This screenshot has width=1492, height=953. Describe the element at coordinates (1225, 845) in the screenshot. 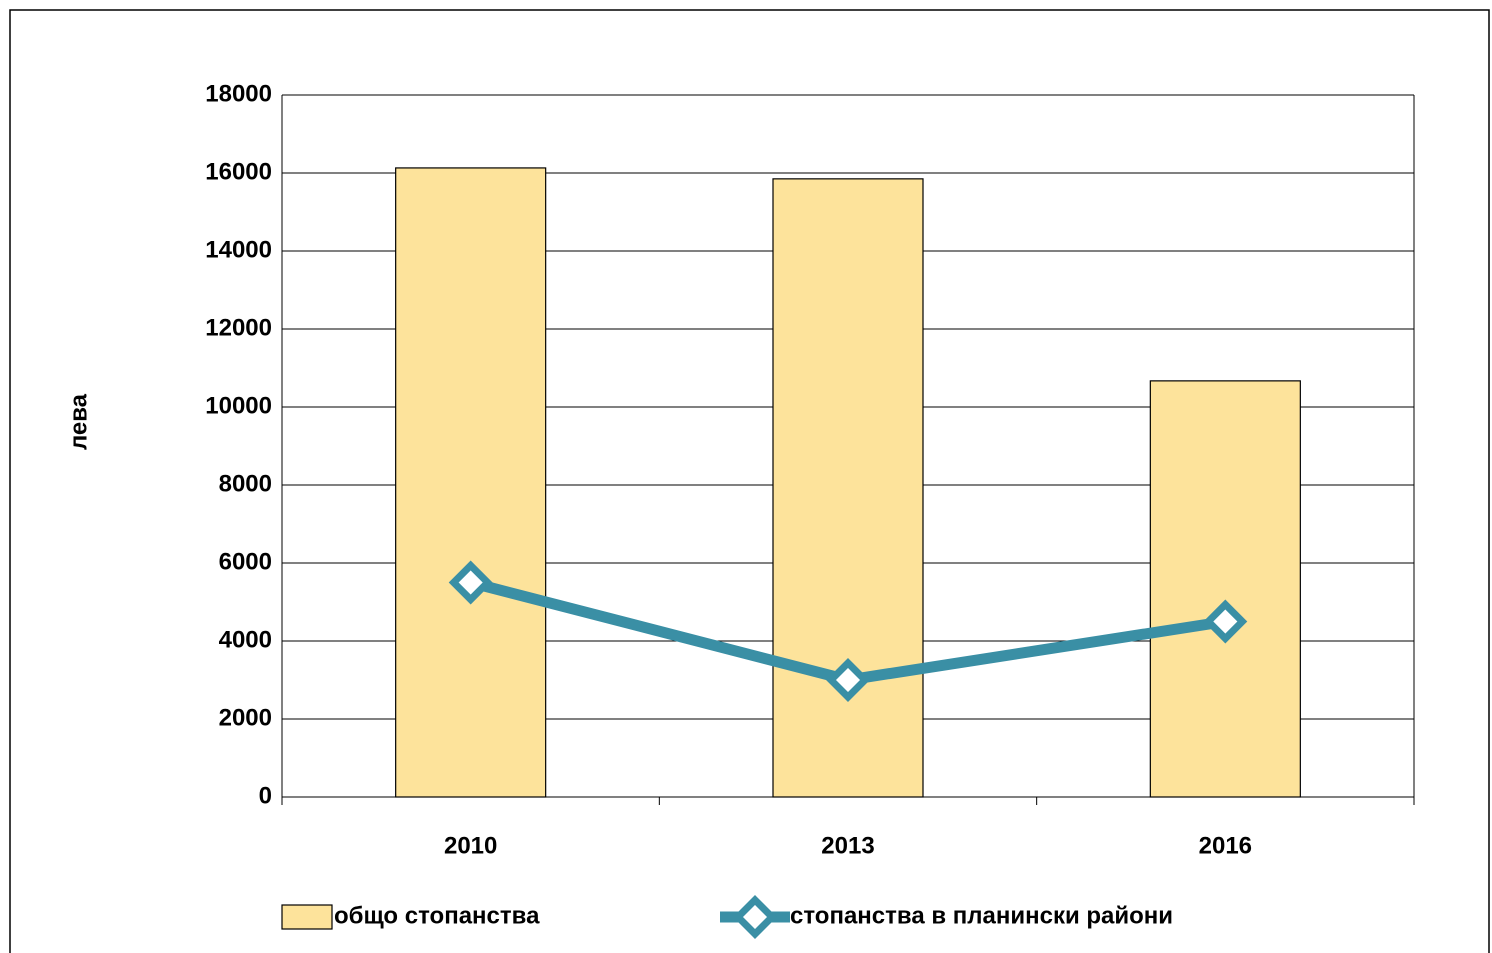

I see `x-tick-label: 2016` at that location.